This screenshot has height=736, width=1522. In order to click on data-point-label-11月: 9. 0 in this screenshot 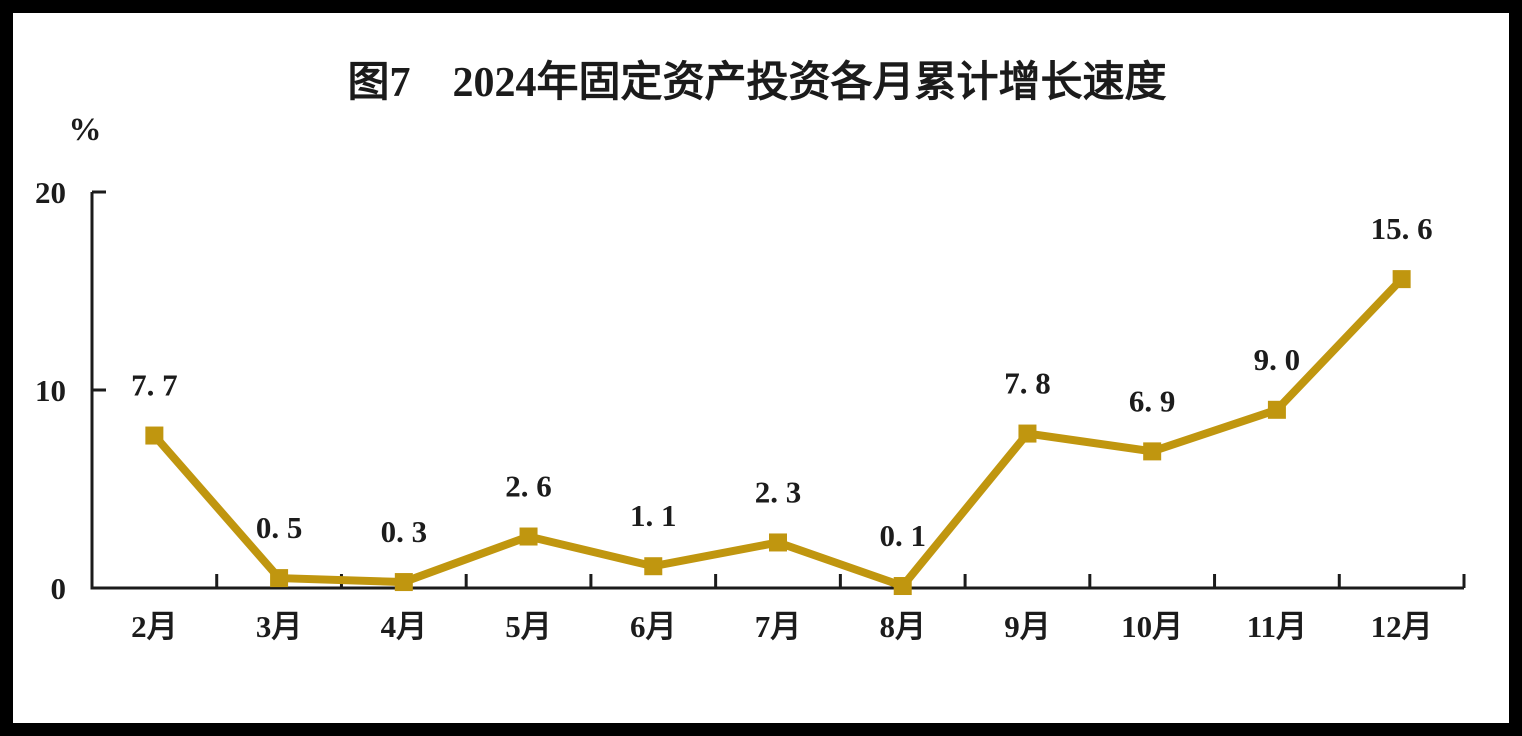, I will do `click(1277, 359)`.